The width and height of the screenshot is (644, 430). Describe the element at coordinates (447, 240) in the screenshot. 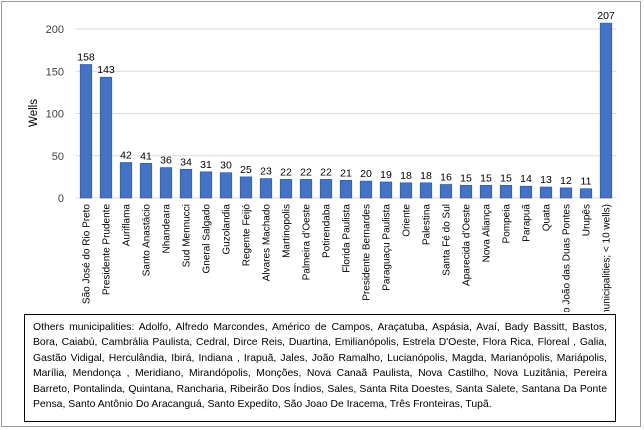

I see `category-label: Santa Fé do Sul` at that location.